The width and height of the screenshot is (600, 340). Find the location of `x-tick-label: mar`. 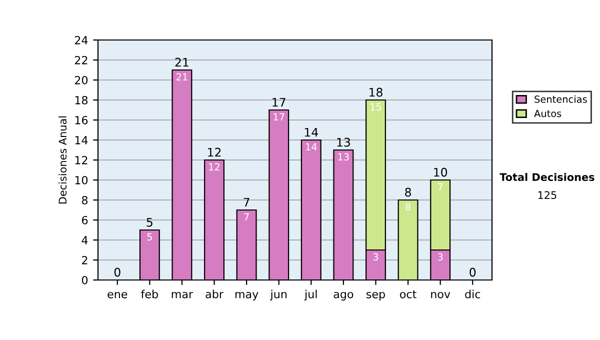

x-tick-label: mar is located at coordinates (183, 295).